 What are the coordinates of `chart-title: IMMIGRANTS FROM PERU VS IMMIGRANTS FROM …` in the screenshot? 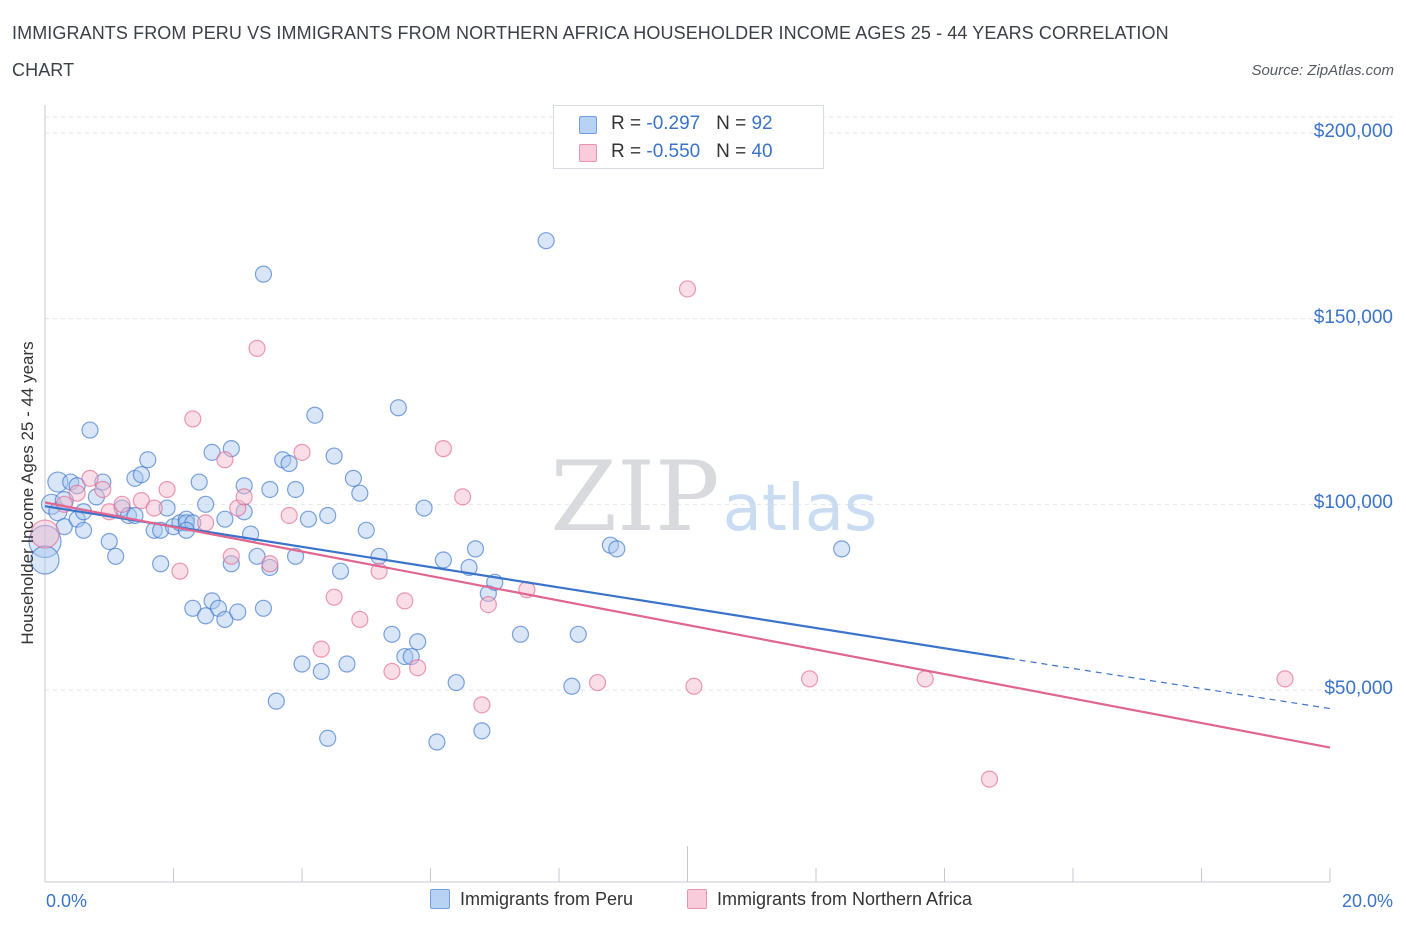 It's located at (622, 51).